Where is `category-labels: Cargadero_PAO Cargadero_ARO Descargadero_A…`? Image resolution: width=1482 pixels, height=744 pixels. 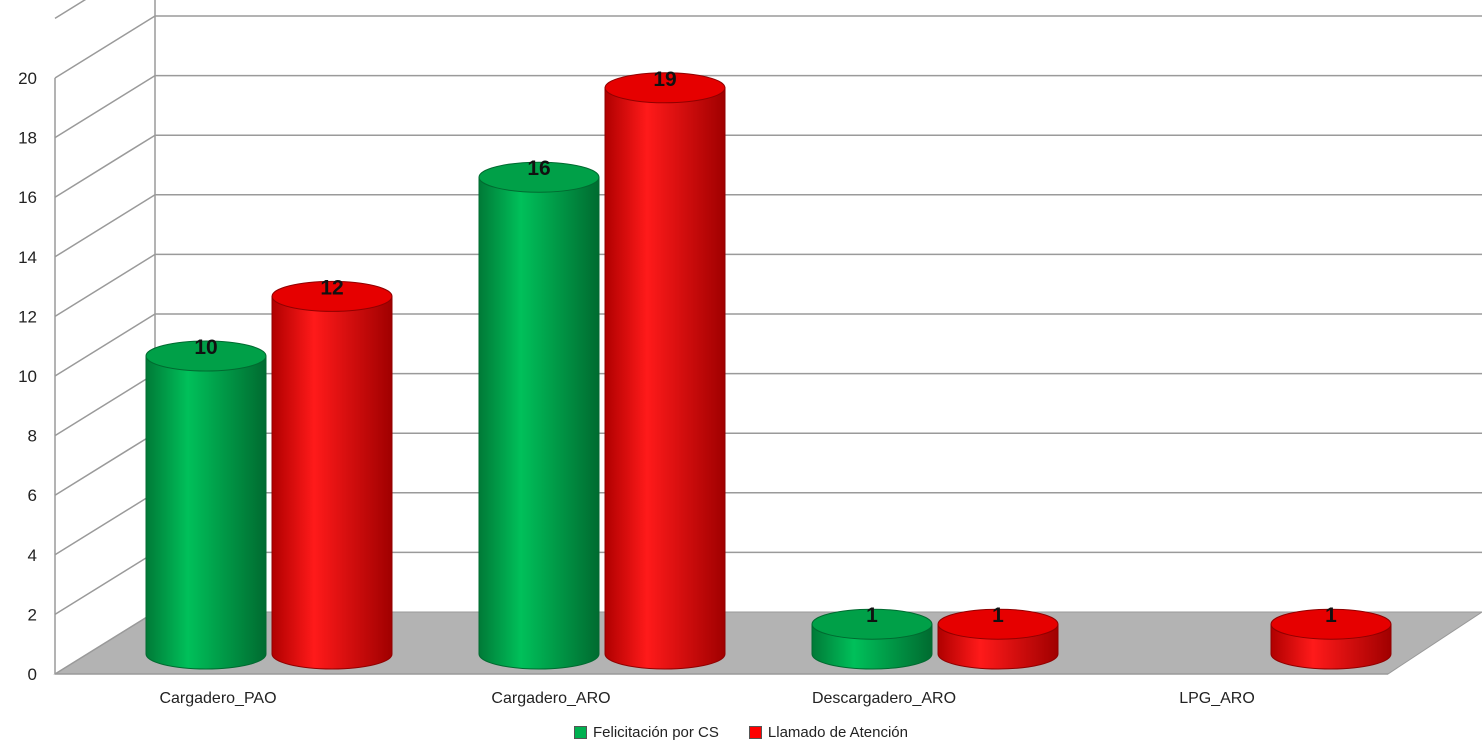
category-labels: Cargadero_PAO Cargadero_ARO Descargadero_A… is located at coordinates (706, 698).